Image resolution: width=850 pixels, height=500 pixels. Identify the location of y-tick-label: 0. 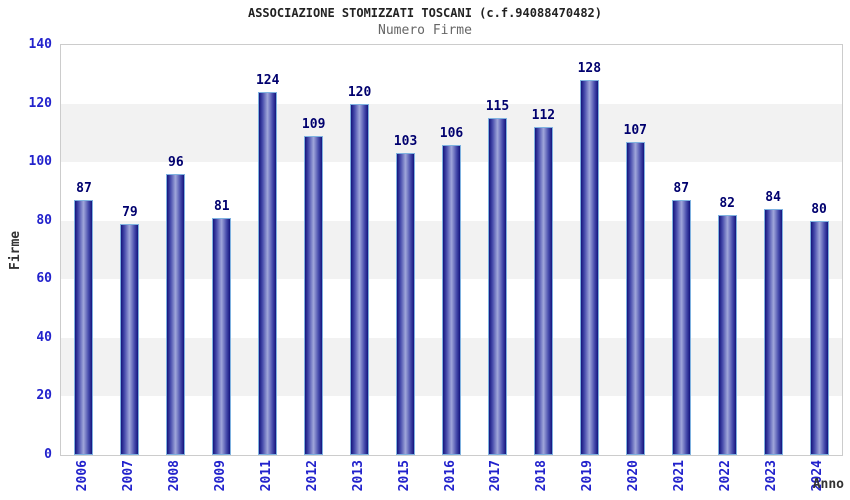
(48, 454).